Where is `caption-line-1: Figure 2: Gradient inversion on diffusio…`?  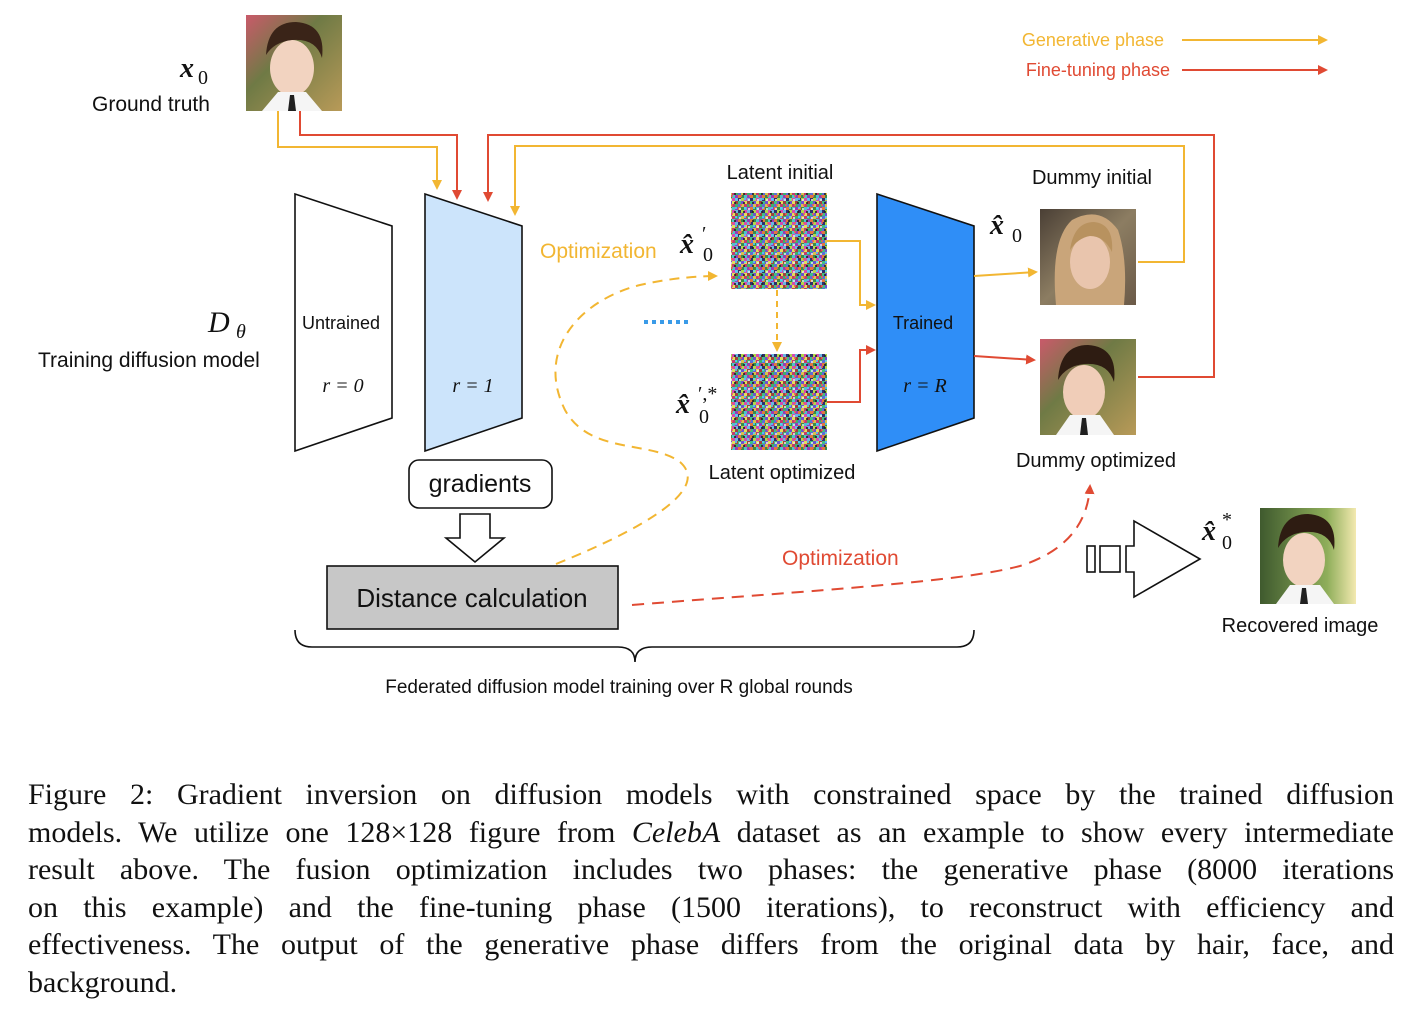 caption-line-1: Figure 2: Gradient inversion on diffusio… is located at coordinates (711, 794).